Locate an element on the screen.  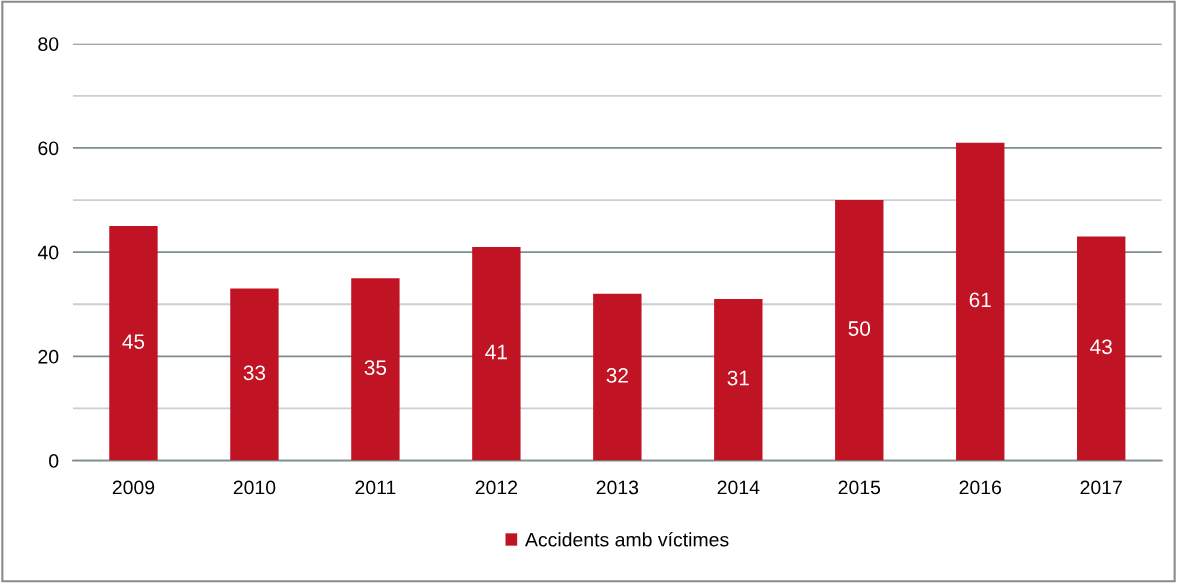
y-tick-label: 0 is located at coordinates (54, 461).